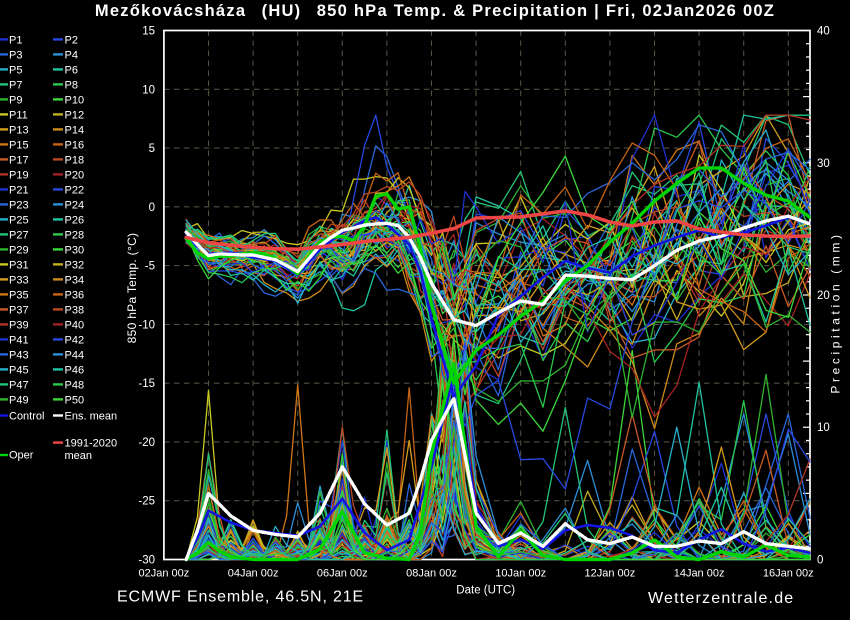 This screenshot has width=850, height=620. What do you see at coordinates (75, 371) in the screenshot?
I see `svg-text: P46` at bounding box center [75, 371].